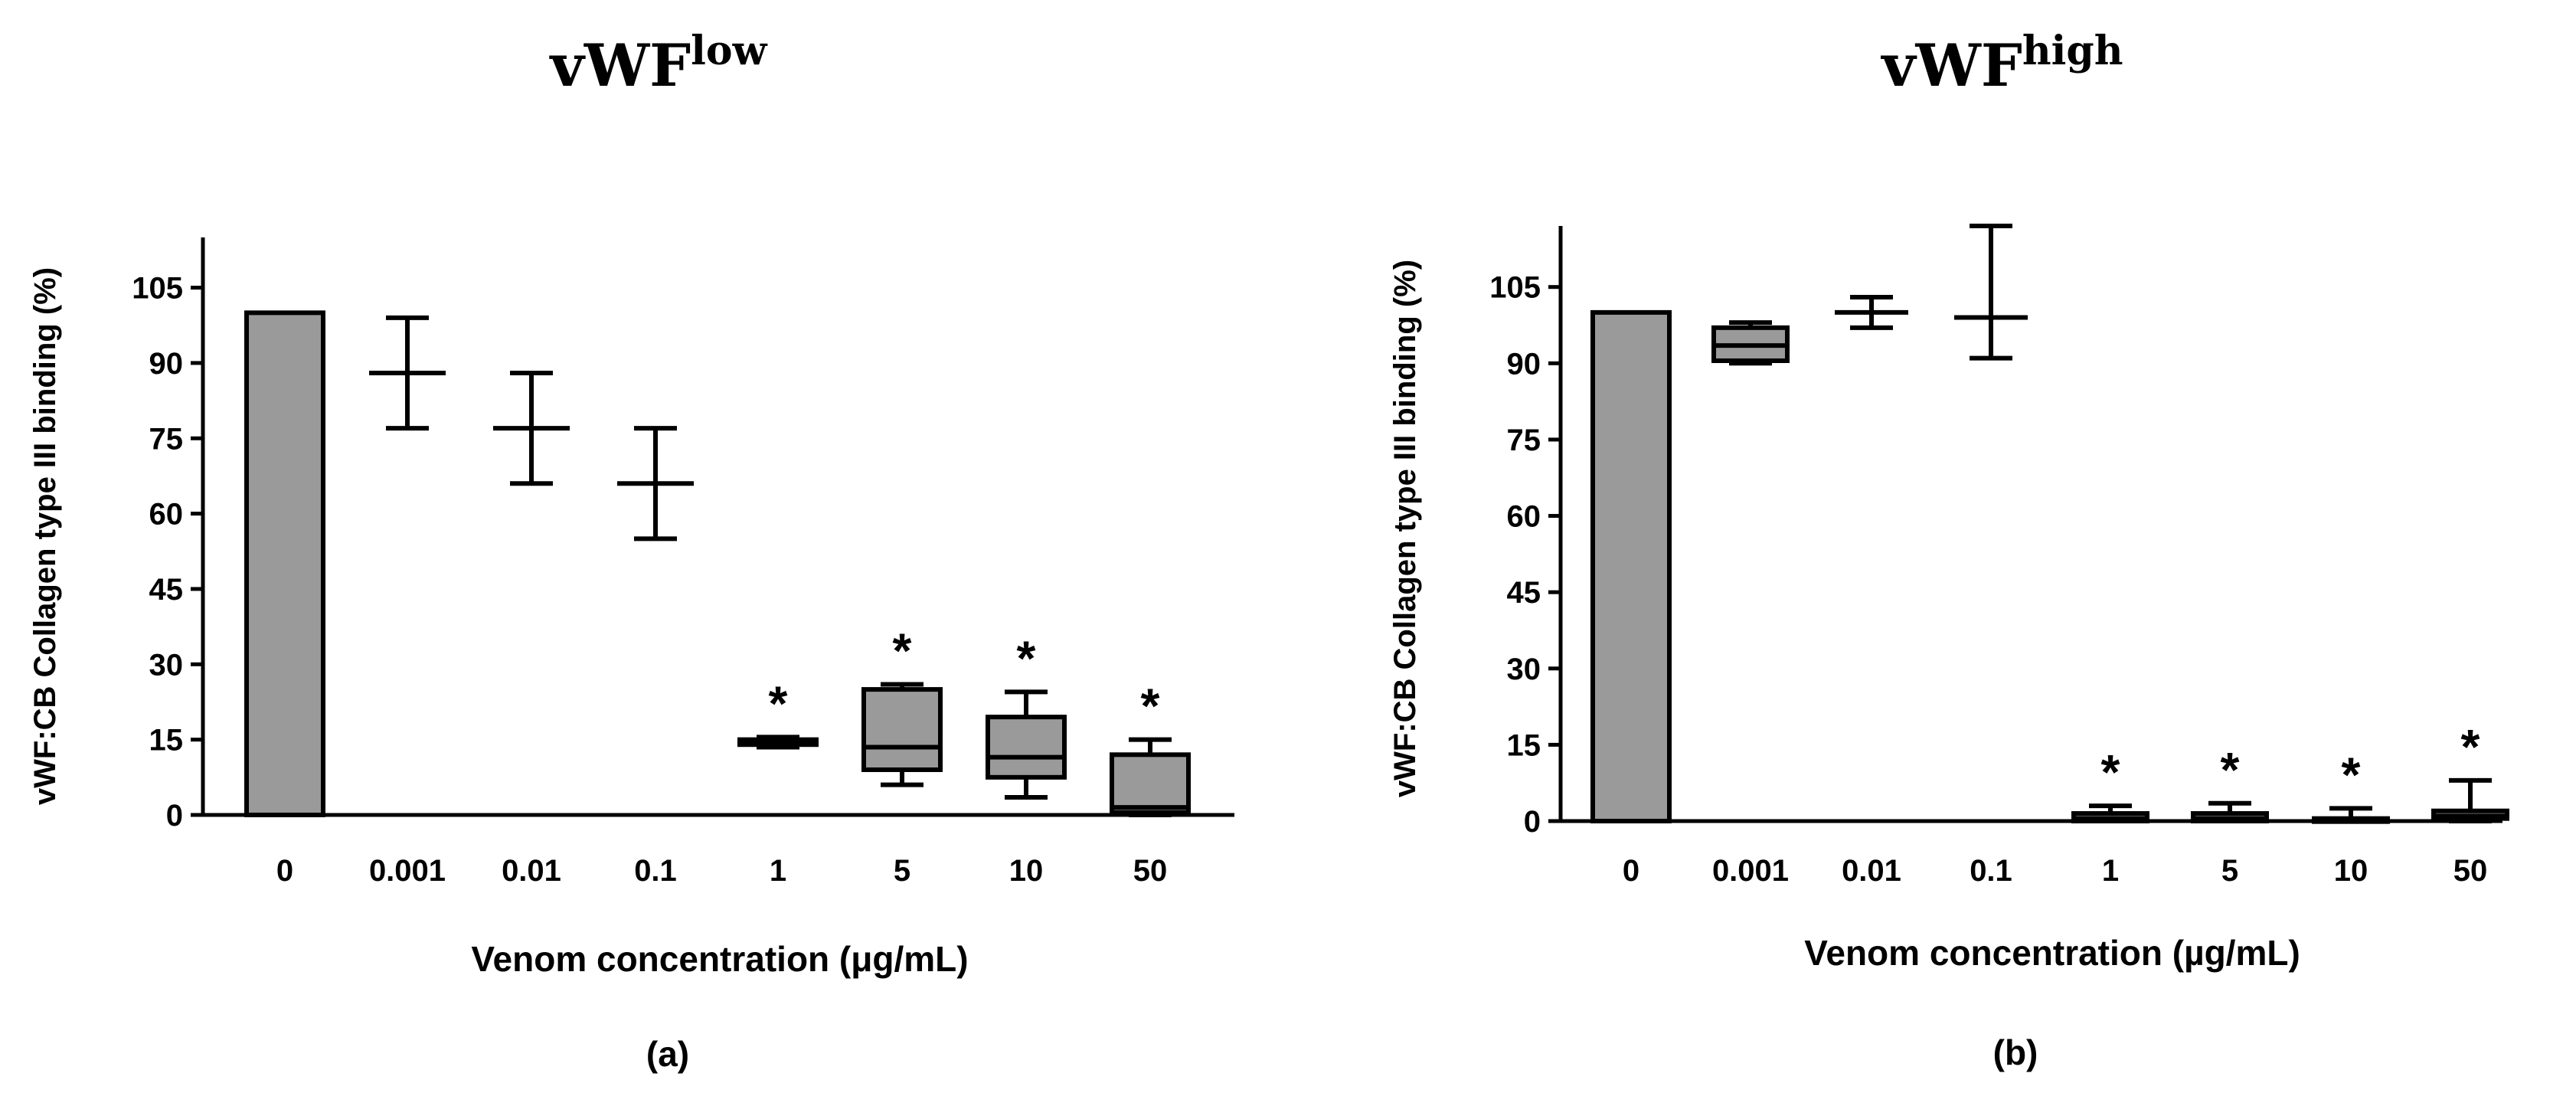  What do you see at coordinates (2072, 51) in the screenshot?
I see `chart-title-sup: high` at bounding box center [2072, 51].